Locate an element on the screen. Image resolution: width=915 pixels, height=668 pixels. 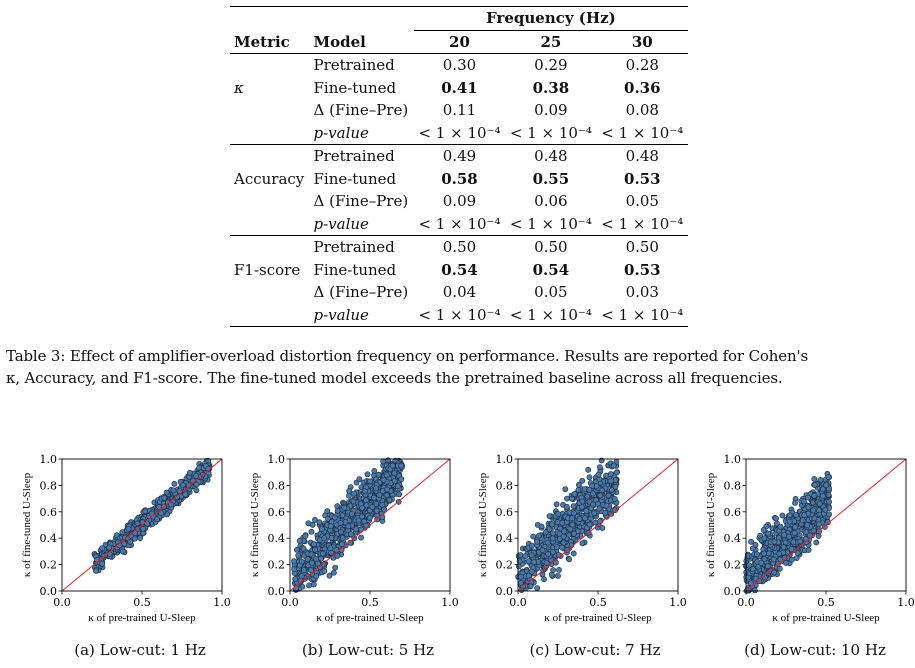
value-cell: 0.05 is located at coordinates (551, 292).